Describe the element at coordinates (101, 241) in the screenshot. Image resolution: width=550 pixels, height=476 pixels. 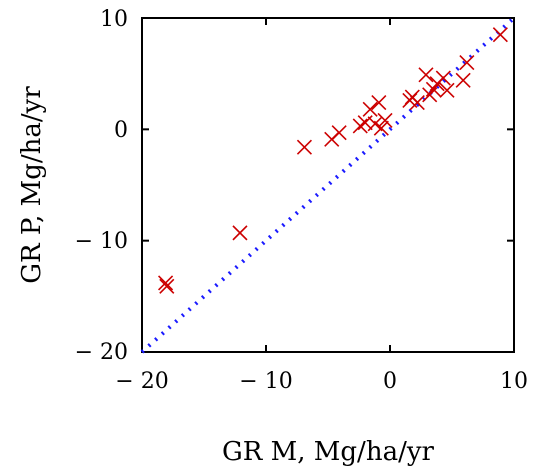
I see `y-tick-label: − 10` at that location.